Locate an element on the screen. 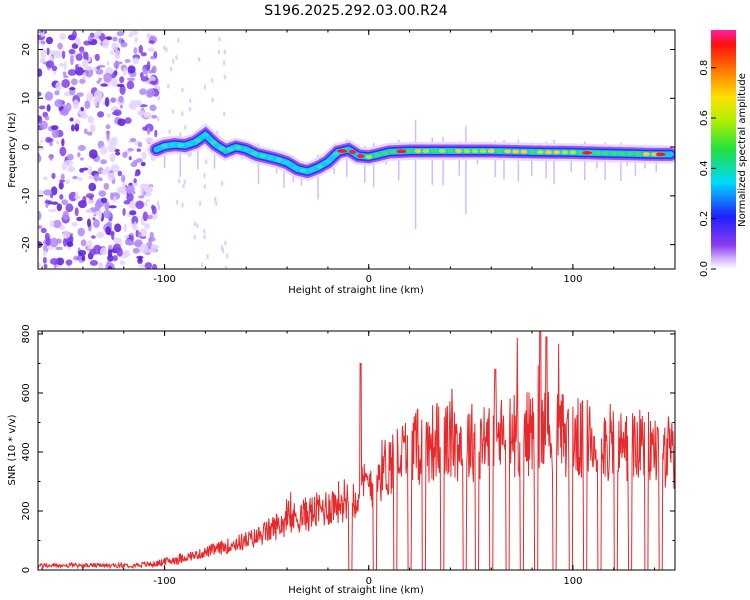  ridge-peak is located at coordinates (401, 151).